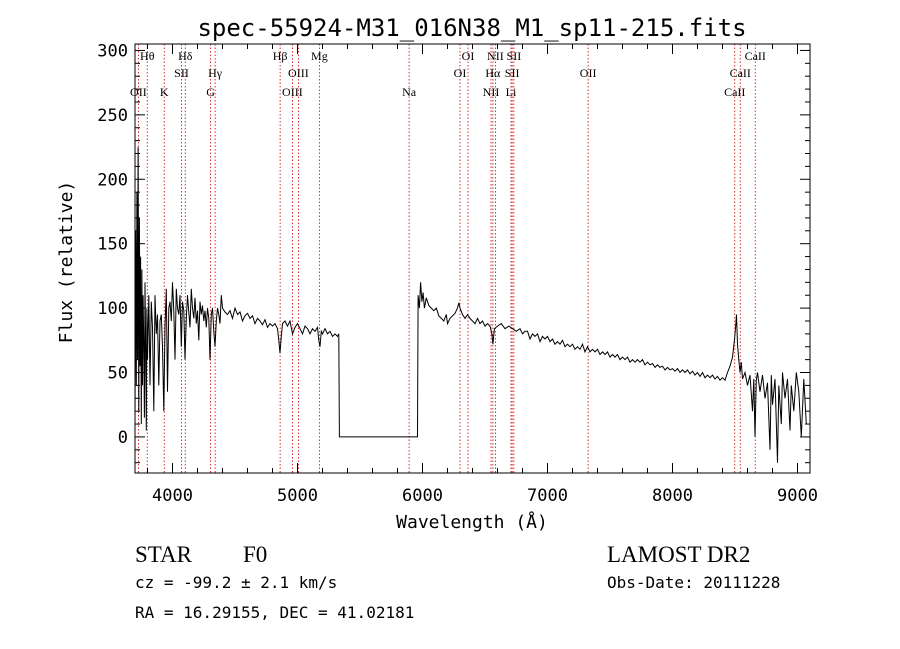 The width and height of the screenshot is (900, 649). What do you see at coordinates (797, 496) in the screenshot?
I see `x-tick-label: 9000` at bounding box center [797, 496].